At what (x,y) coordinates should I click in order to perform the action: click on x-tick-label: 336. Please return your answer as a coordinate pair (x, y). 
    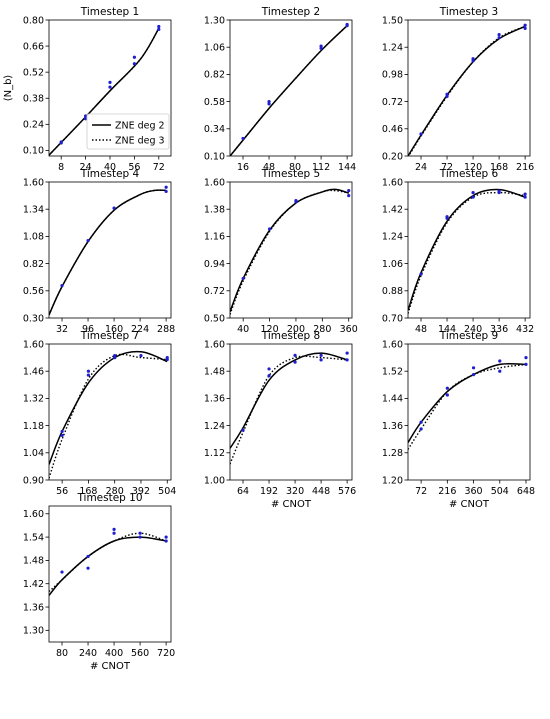
    Looking at the image, I should click on (499, 329).